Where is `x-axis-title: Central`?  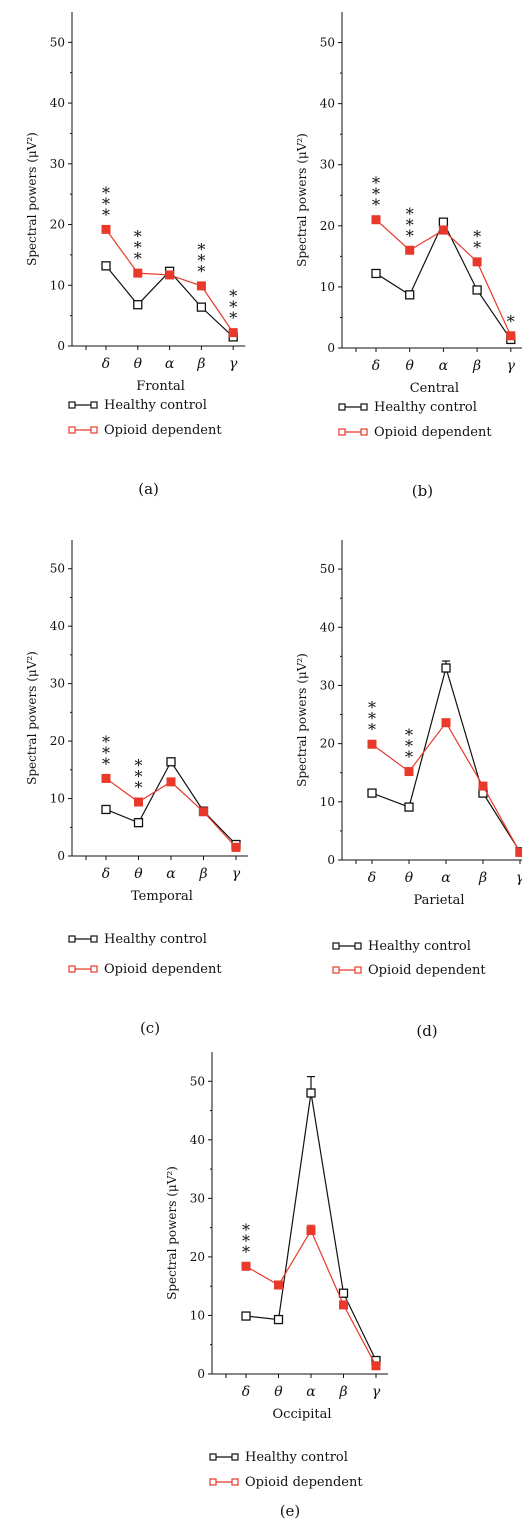 x-axis-title: Central is located at coordinates (434, 388).